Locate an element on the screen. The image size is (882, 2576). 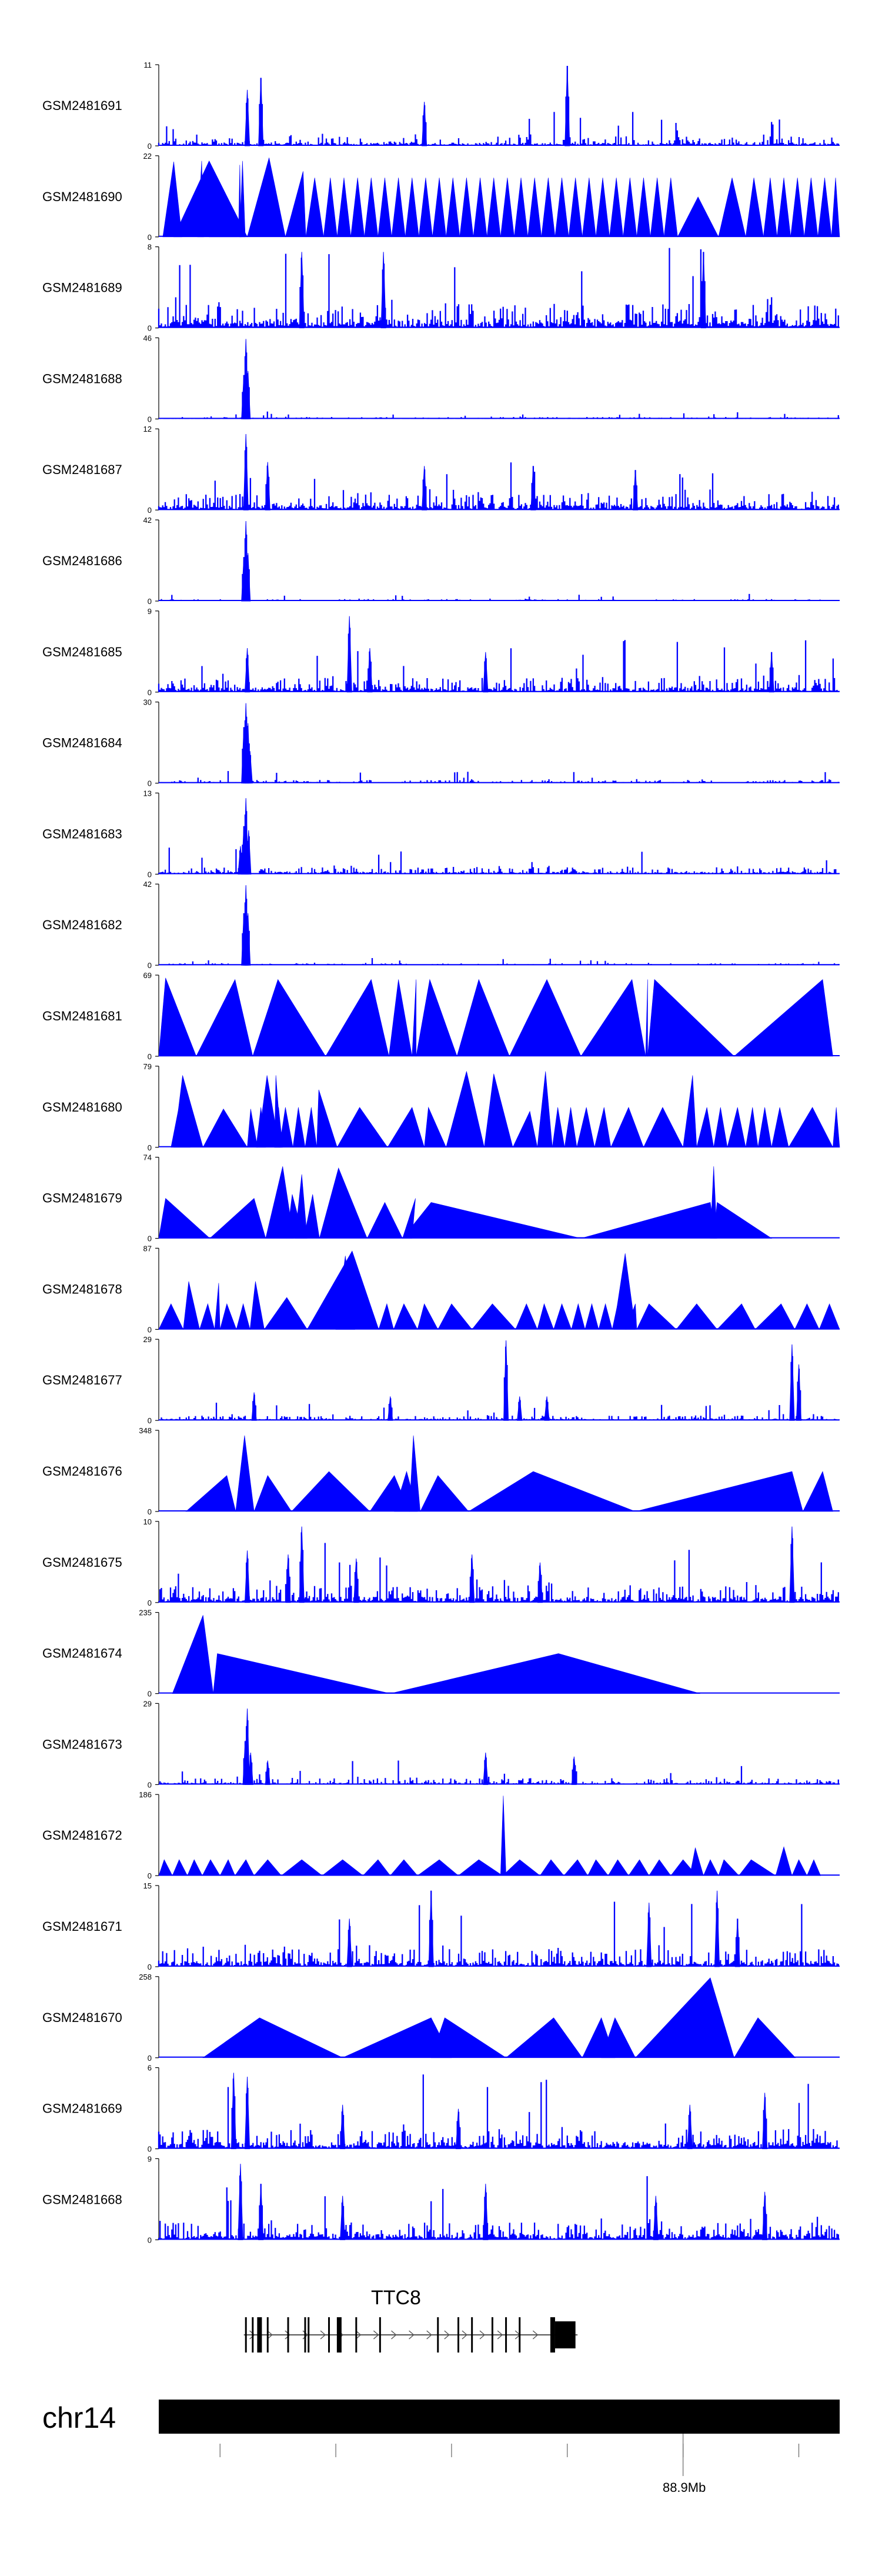
track-GSM2481678: GSM2481678 87 0 is located at coordinates (441, 1289).